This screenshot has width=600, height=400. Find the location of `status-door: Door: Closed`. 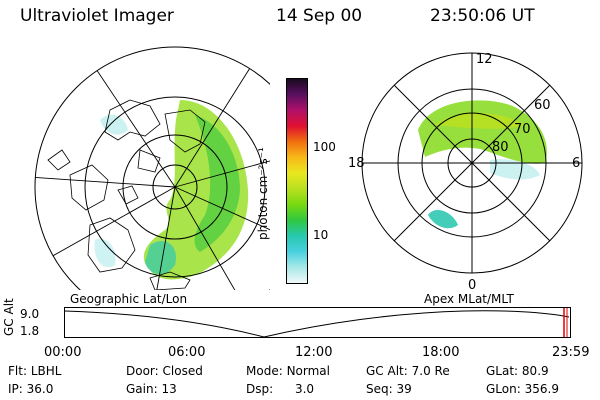

status-door: Door: Closed is located at coordinates (164, 371).